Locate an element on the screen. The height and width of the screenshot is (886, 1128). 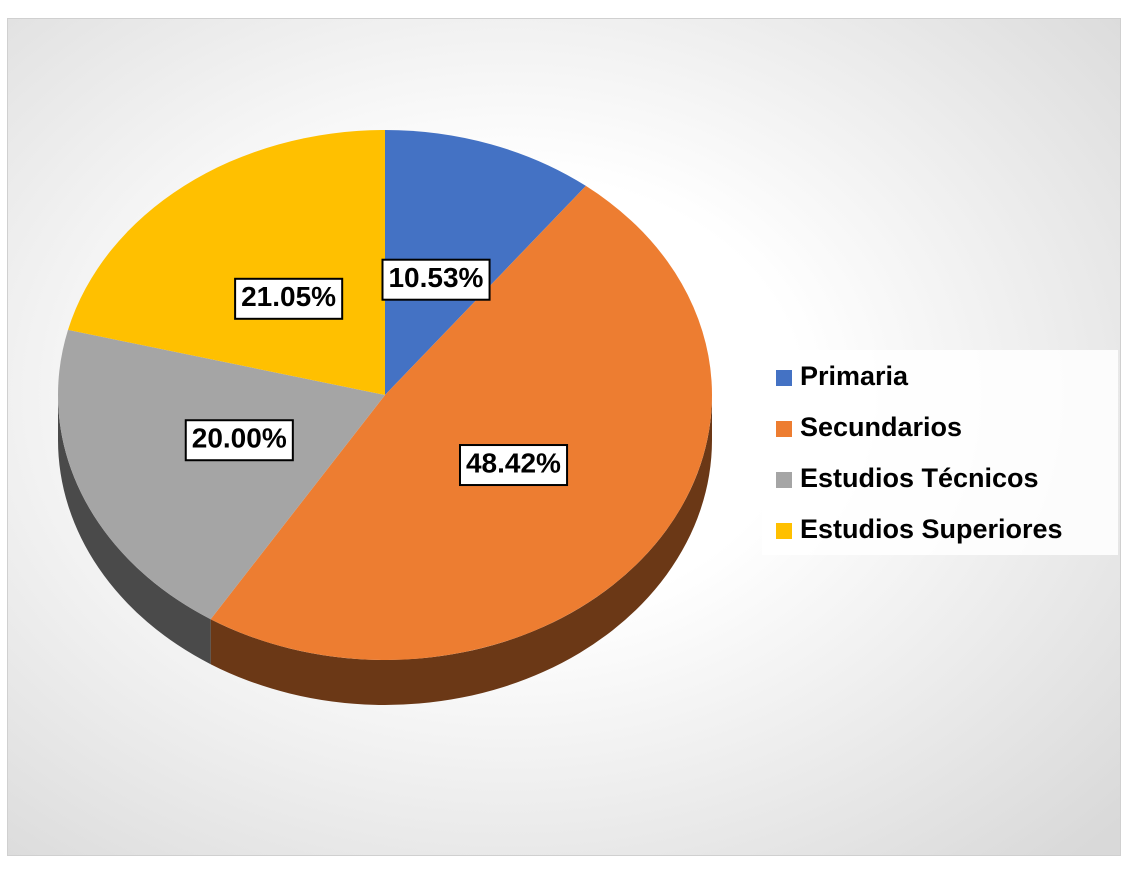
data-label-text: 10.53% is located at coordinates (435, 277).